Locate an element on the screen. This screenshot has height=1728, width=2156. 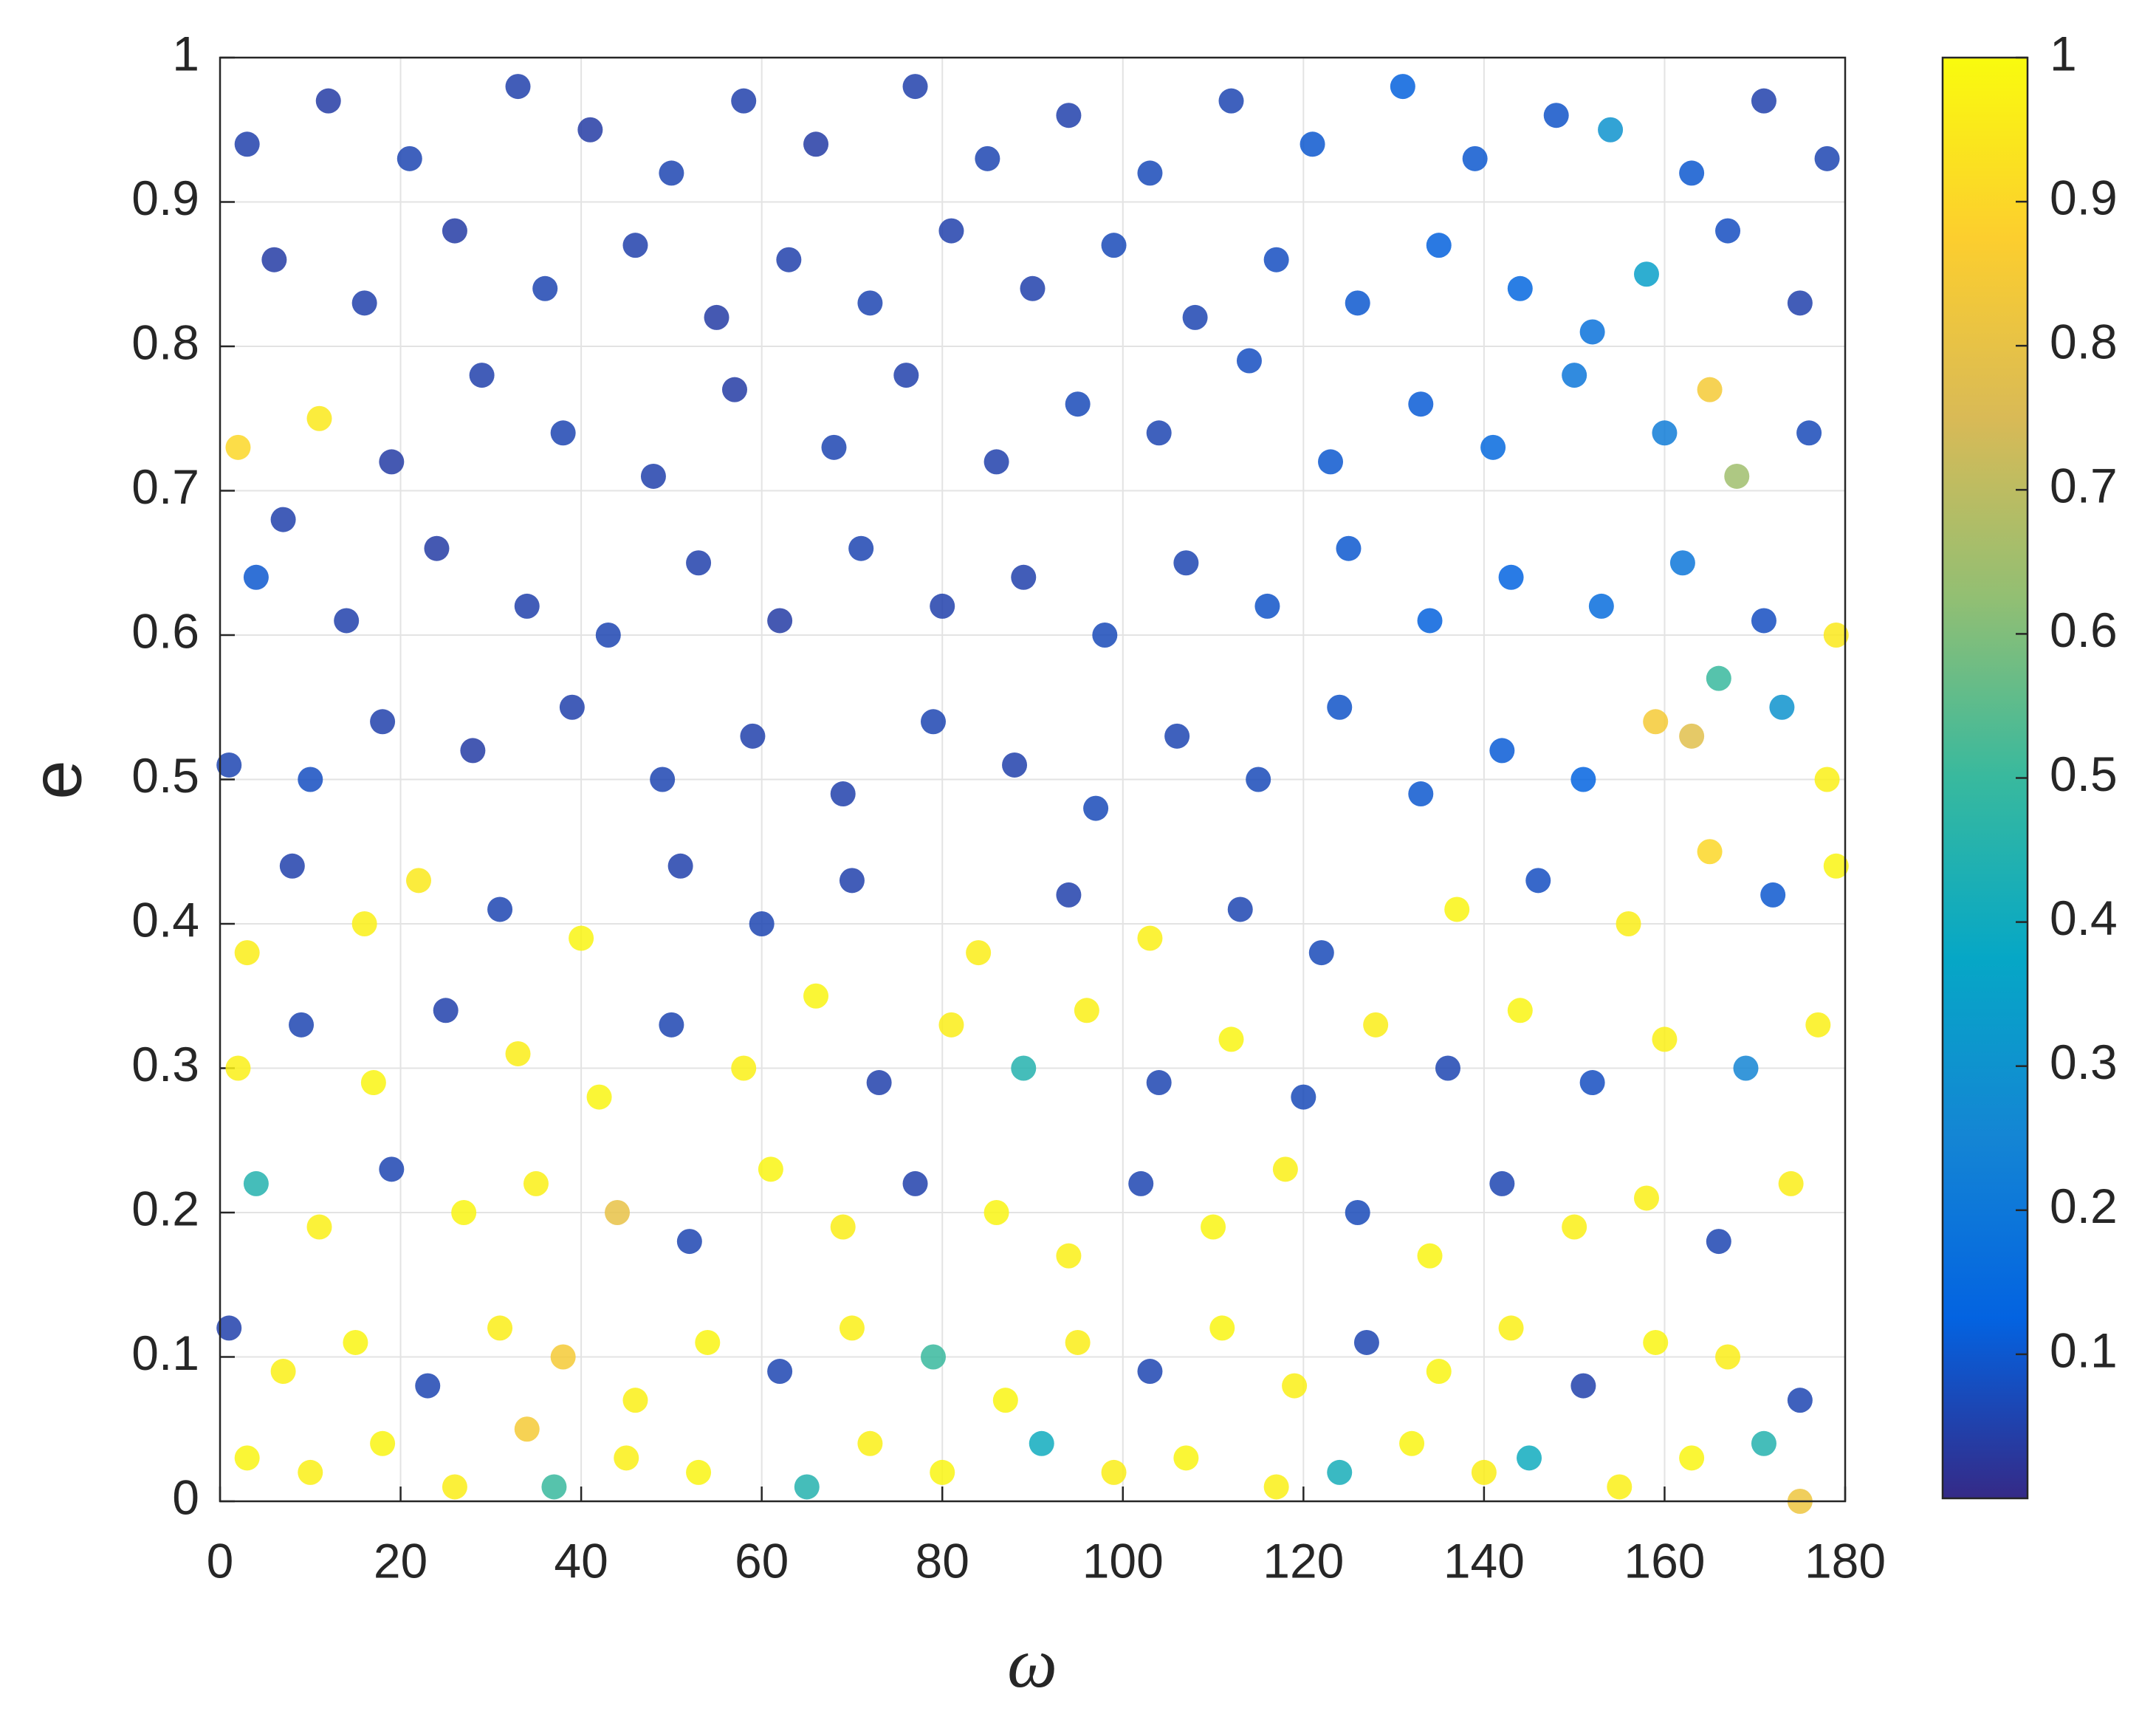
colorbar-tick-label: 0.5 is located at coordinates (2084, 774).